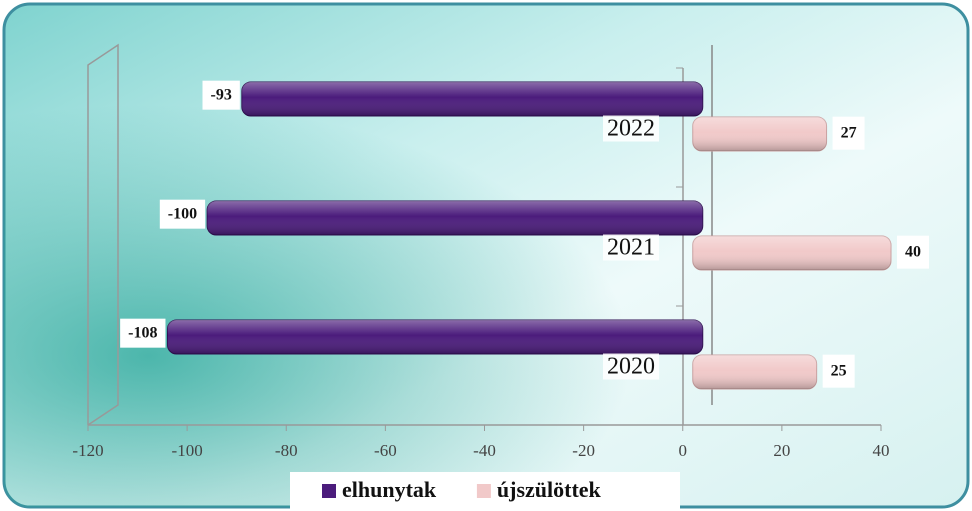 The height and width of the screenshot is (511, 972). I want to click on category-label: 2020, so click(631, 367).